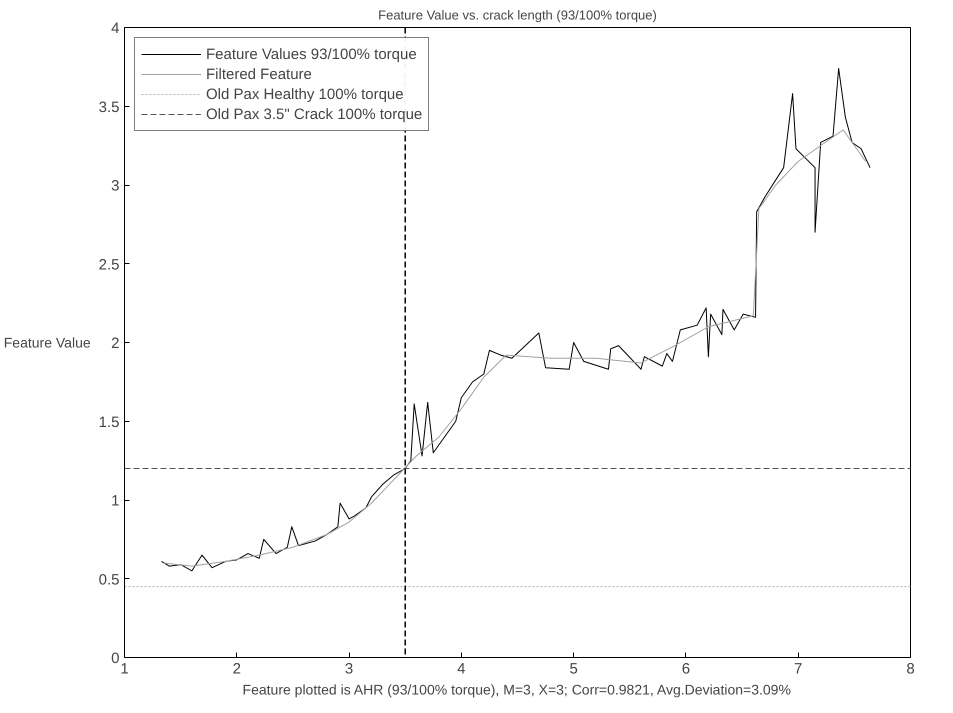 Image resolution: width=953 pixels, height=713 pixels. I want to click on y-tick-label: 4, so click(115, 28).